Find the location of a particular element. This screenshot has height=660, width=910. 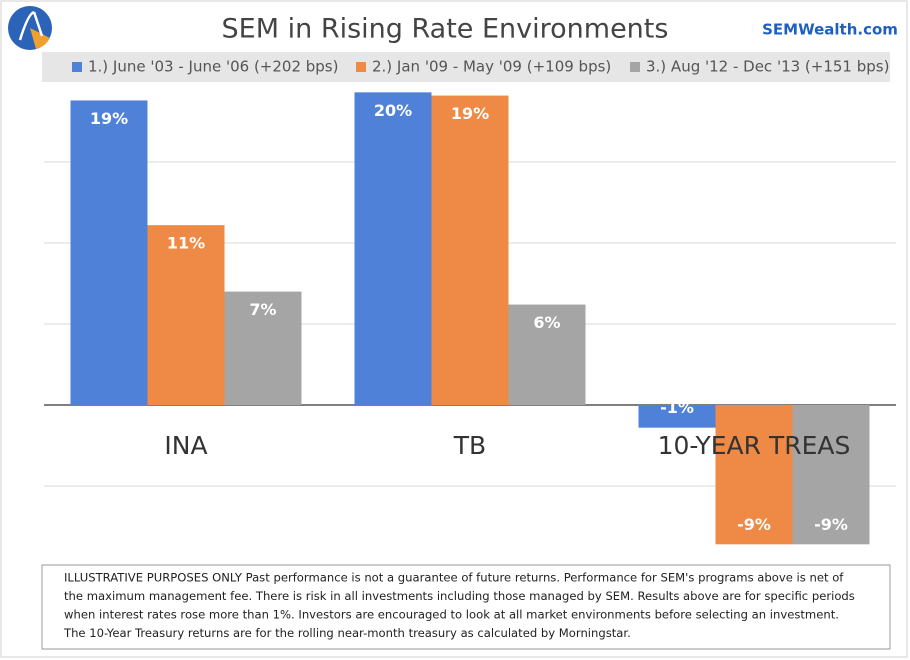

legend-band is located at coordinates (466, 67).